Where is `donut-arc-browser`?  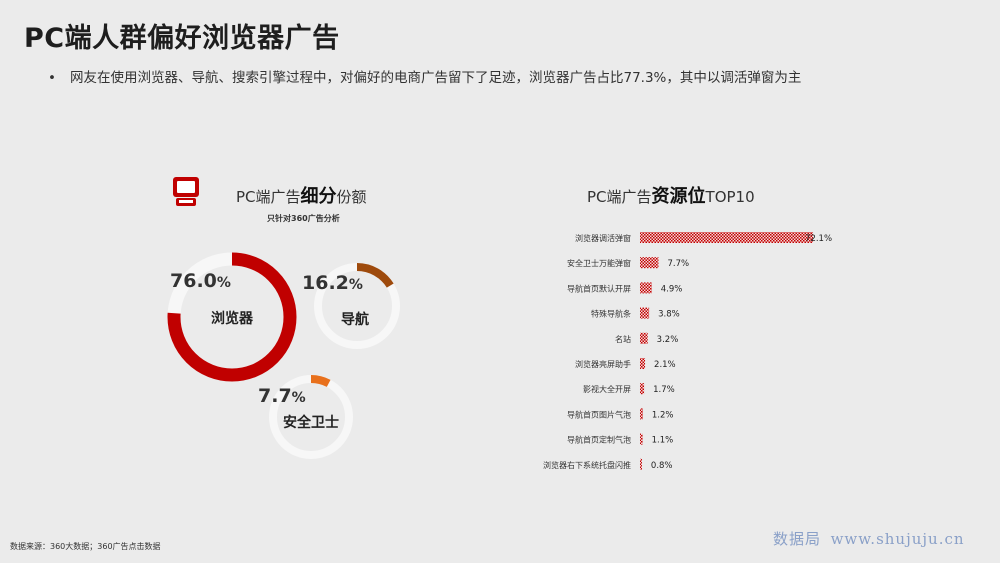 donut-arc-browser is located at coordinates (232, 317).